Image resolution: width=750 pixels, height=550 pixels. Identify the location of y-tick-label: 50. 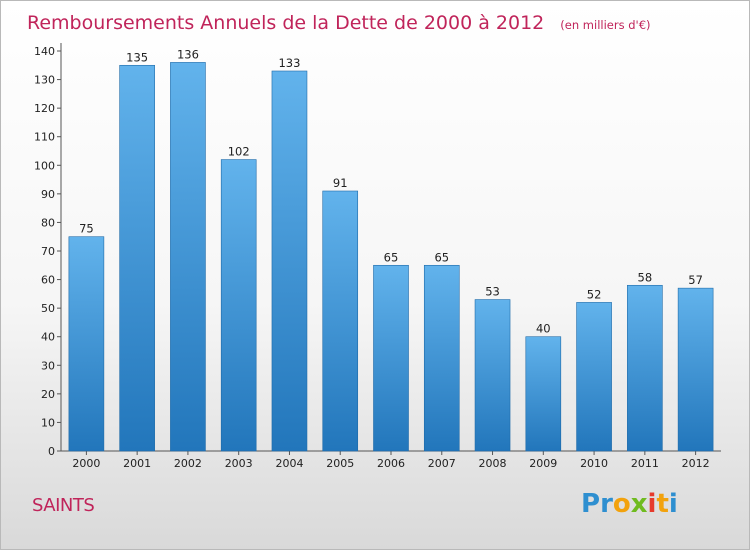
(48, 308).